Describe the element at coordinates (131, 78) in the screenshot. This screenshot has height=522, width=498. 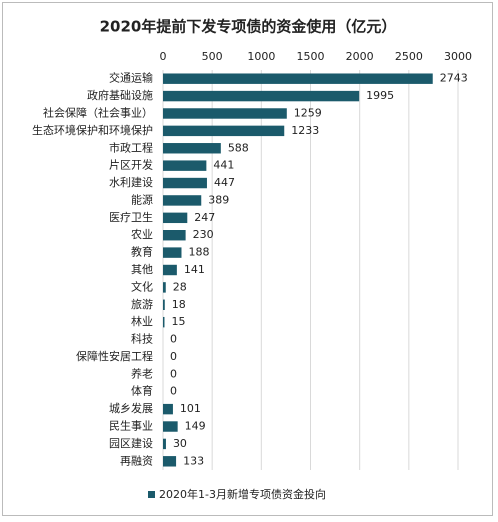
I see `y-tick-label: 交通运输` at that location.